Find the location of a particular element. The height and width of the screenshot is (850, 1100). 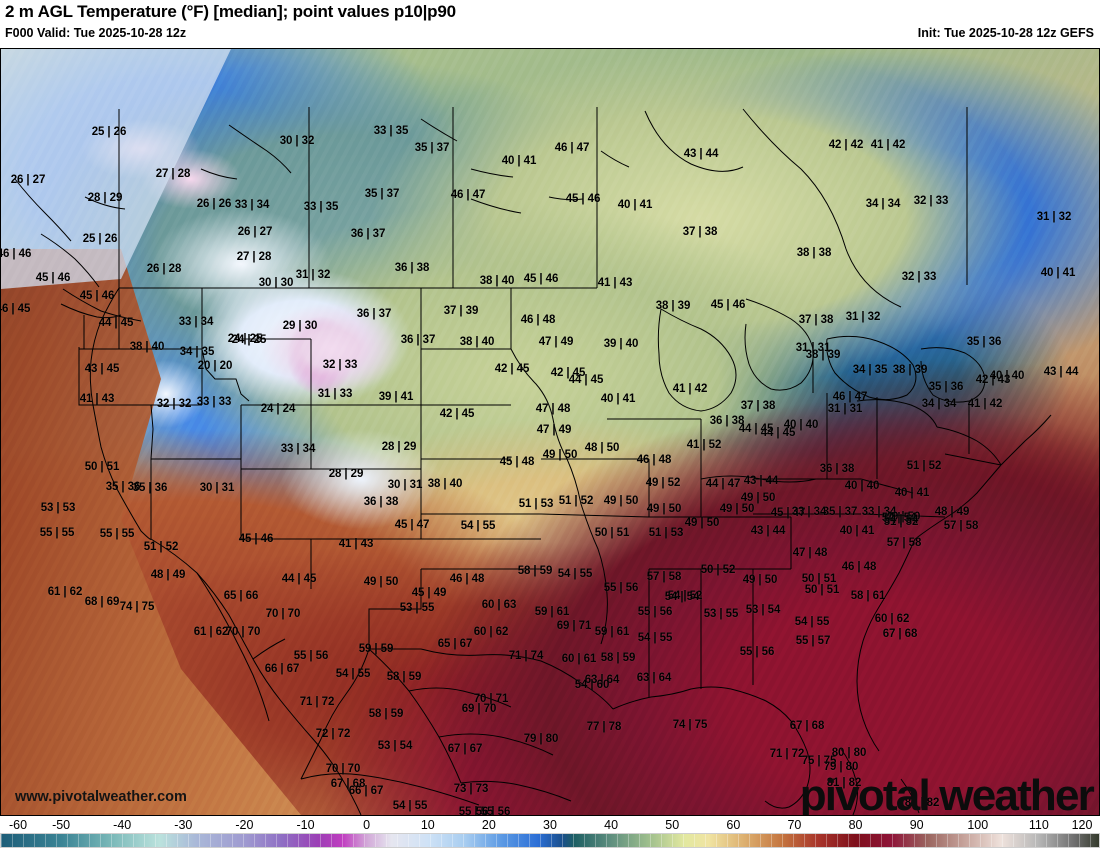

colorbar-tick: -60 is located at coordinates (18, 825).